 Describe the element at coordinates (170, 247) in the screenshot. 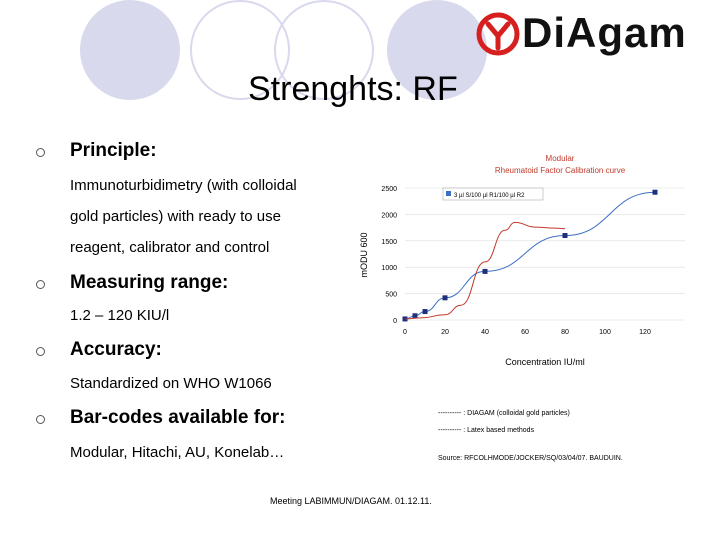

I see `text-line: reagent, calibrator and control` at that location.